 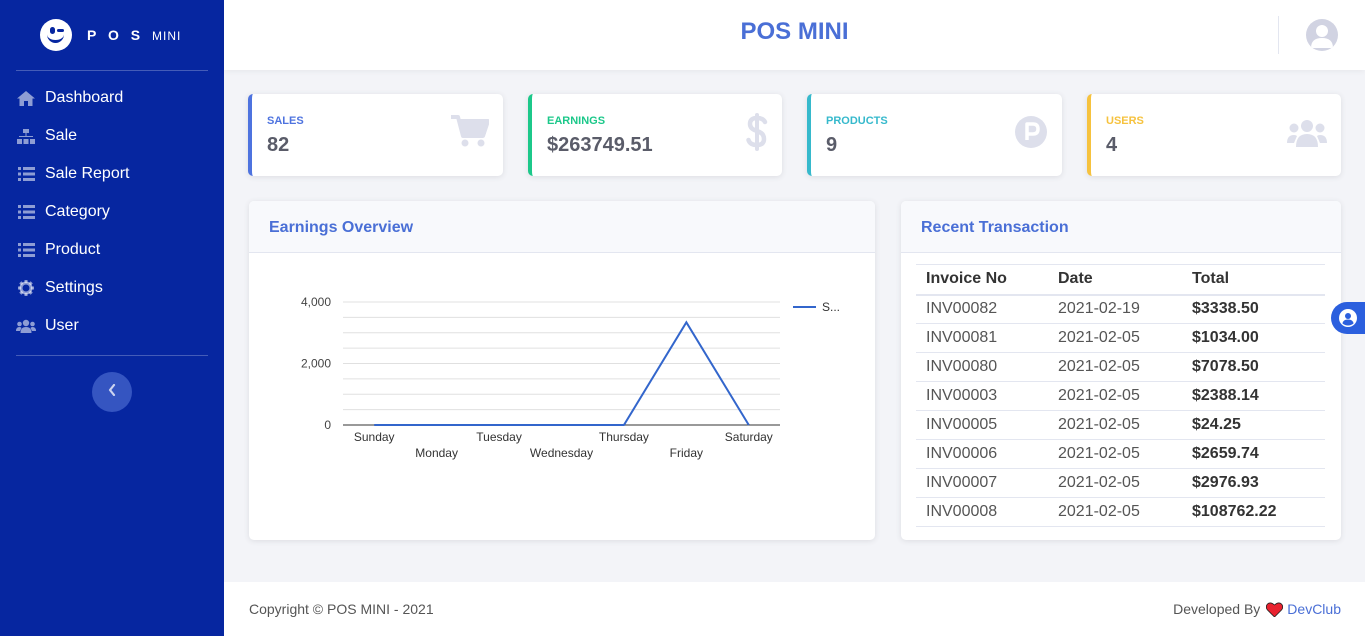 What do you see at coordinates (1217, 609) in the screenshot?
I see `developed-by-text: Developed By` at bounding box center [1217, 609].